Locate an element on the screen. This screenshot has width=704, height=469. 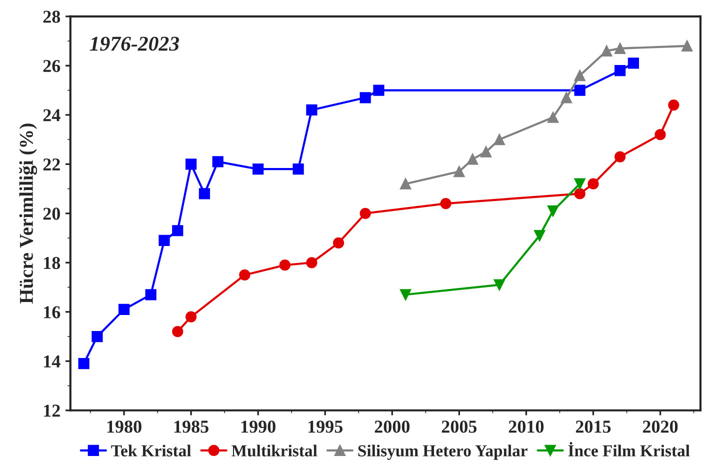
y-tick-label: 14 is located at coordinates (52, 361).